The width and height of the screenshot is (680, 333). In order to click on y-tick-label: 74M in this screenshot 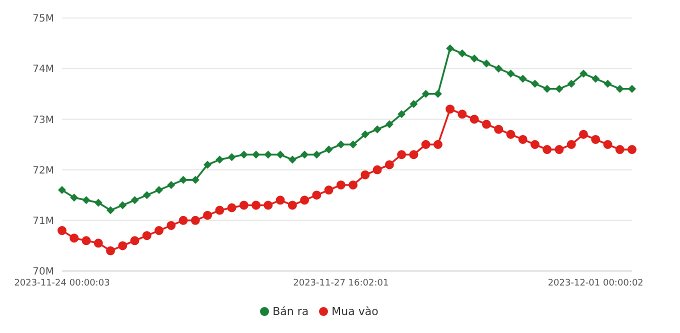, I will do `click(43, 70)`.